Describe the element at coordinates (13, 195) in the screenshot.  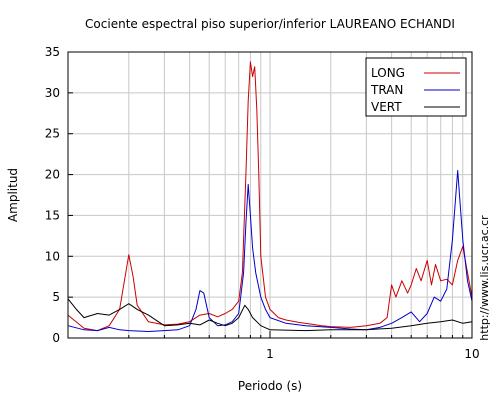
I see `y-axis-label: Amplitud` at that location.